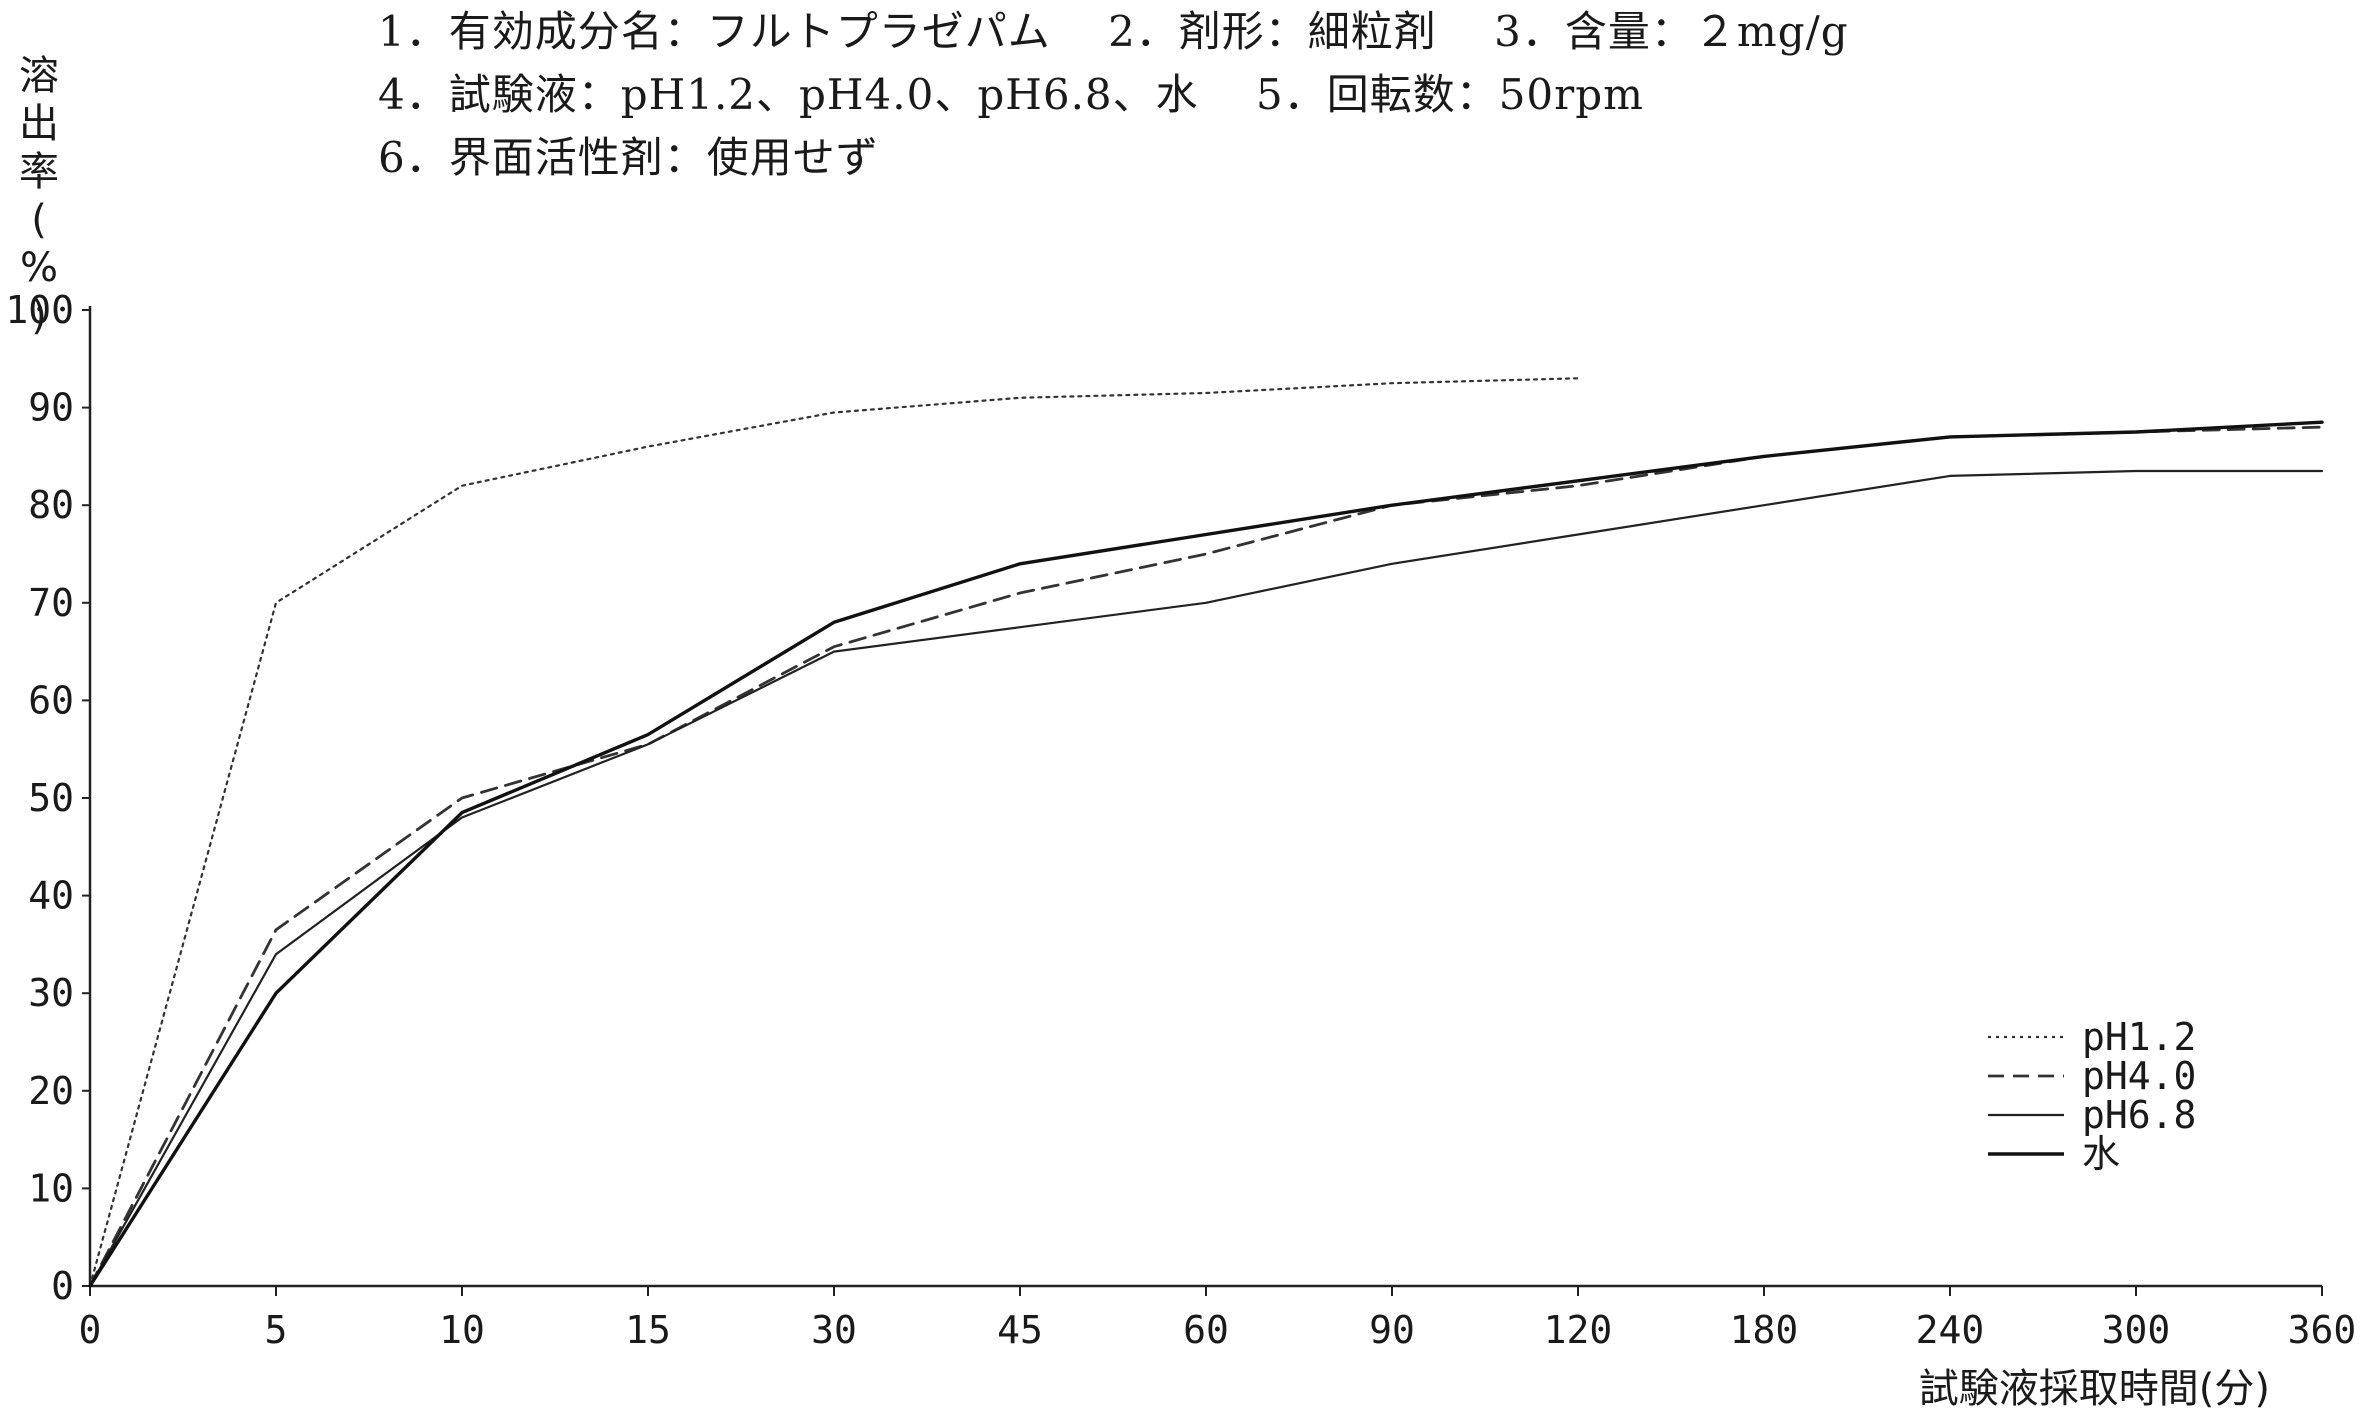 The width and height of the screenshot is (2362, 1417). Describe the element at coordinates (1578, 1330) in the screenshot. I see `x-tick-label: 120` at that location.